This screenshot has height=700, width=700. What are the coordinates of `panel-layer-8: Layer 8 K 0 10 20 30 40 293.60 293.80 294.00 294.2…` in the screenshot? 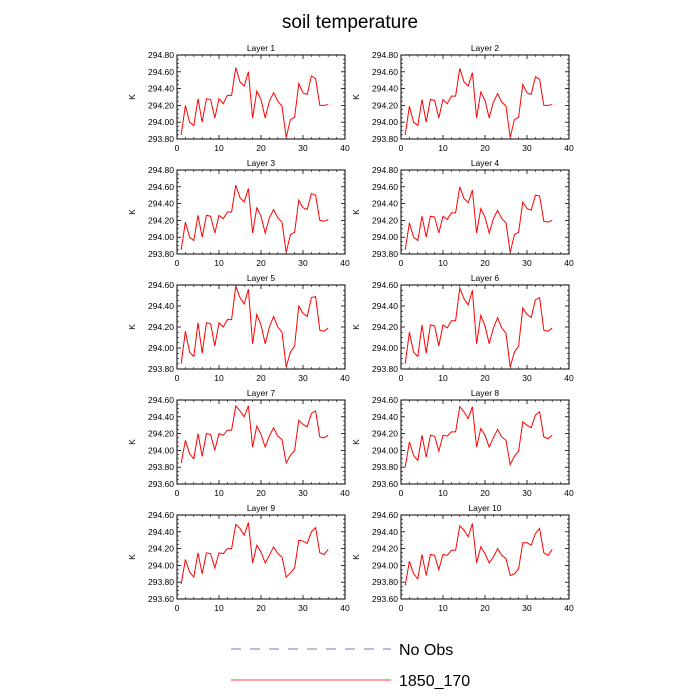 It's located at (462, 443).